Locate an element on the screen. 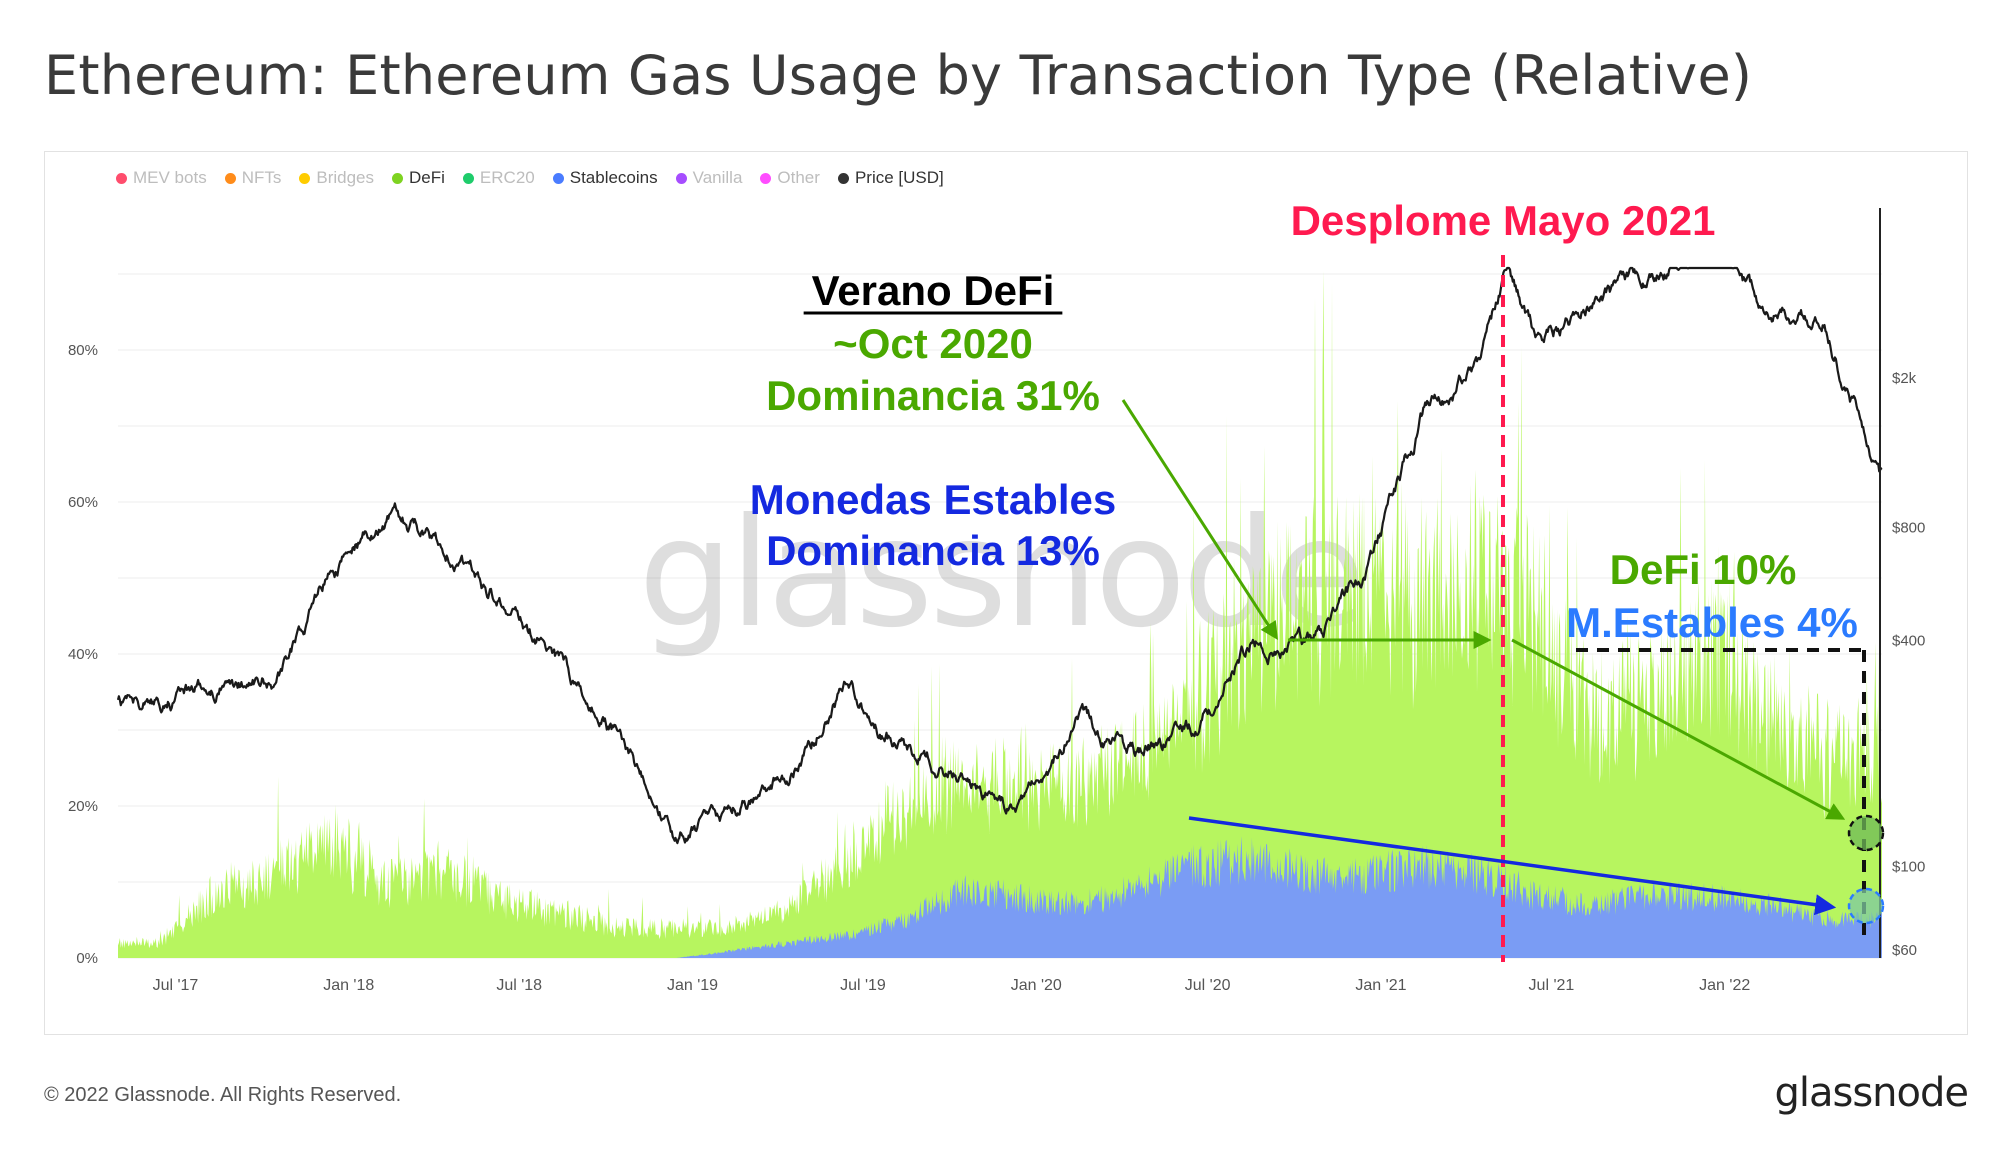 This screenshot has height=1152, width=2000. x-tick-label: Jul '21 is located at coordinates (1552, 985).